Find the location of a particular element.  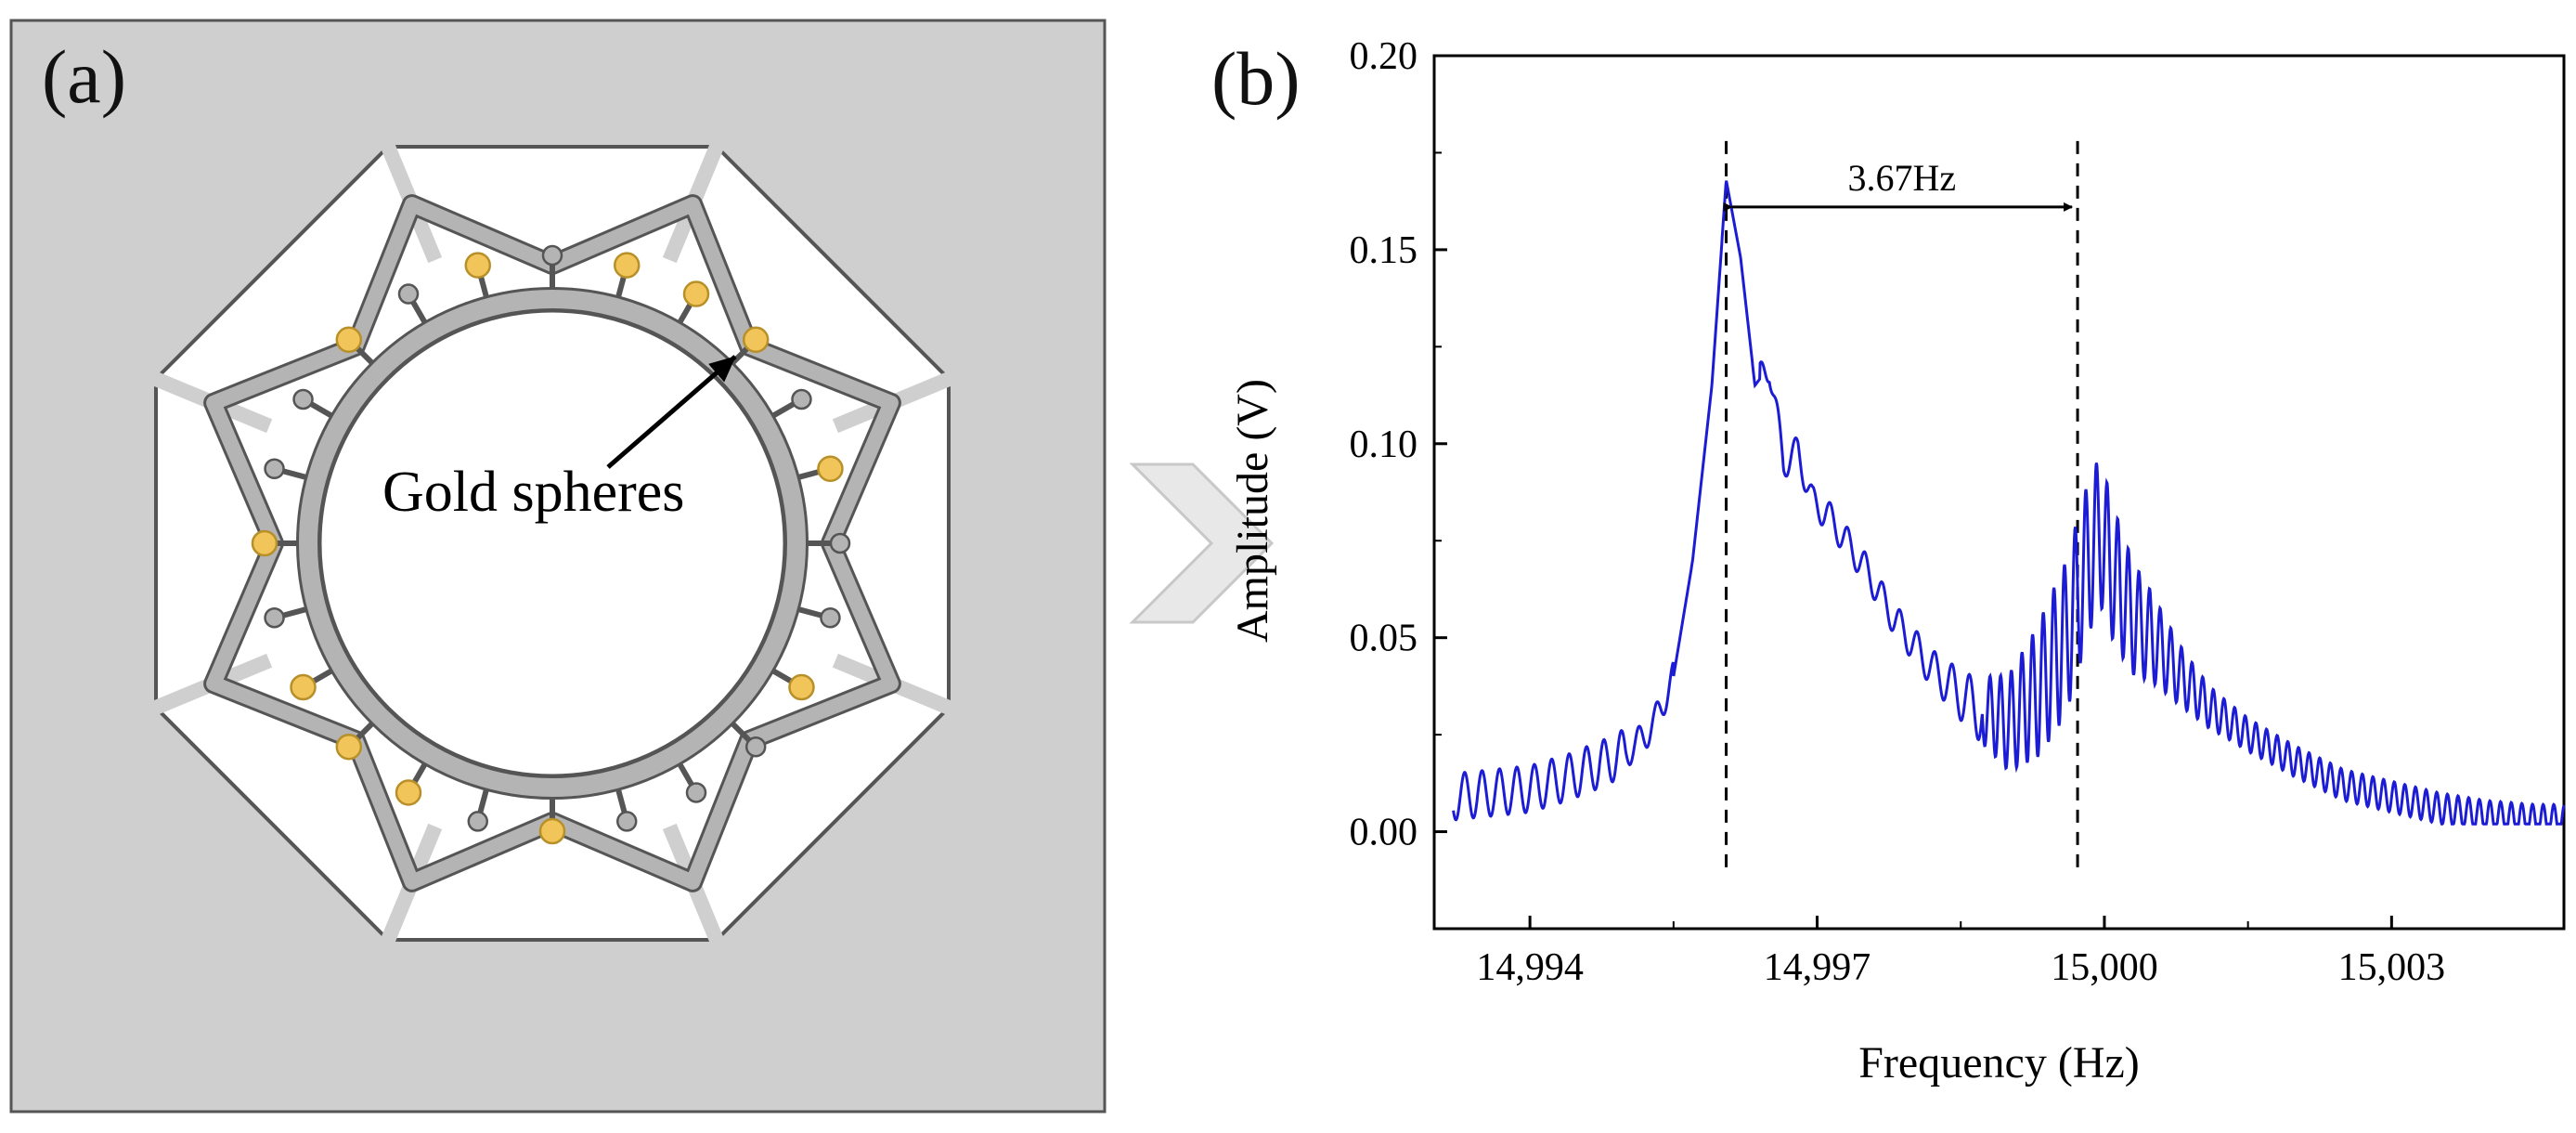

transition-arrow is located at coordinates (1202, 543).